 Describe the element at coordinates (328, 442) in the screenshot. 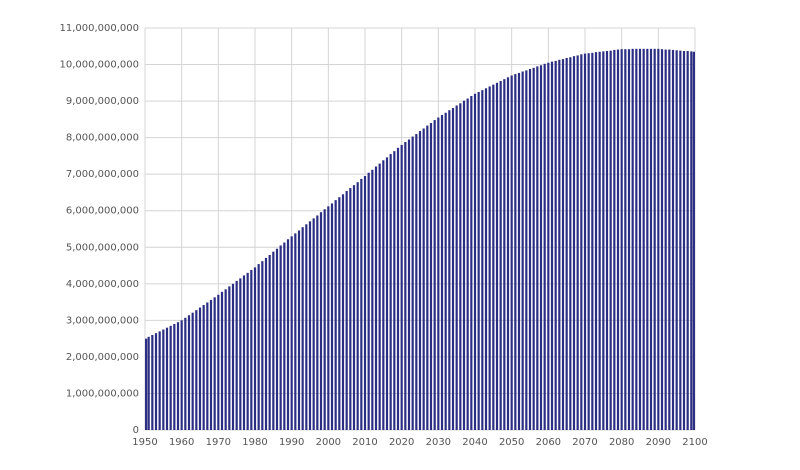

I see `x-tick-label: 2000` at that location.